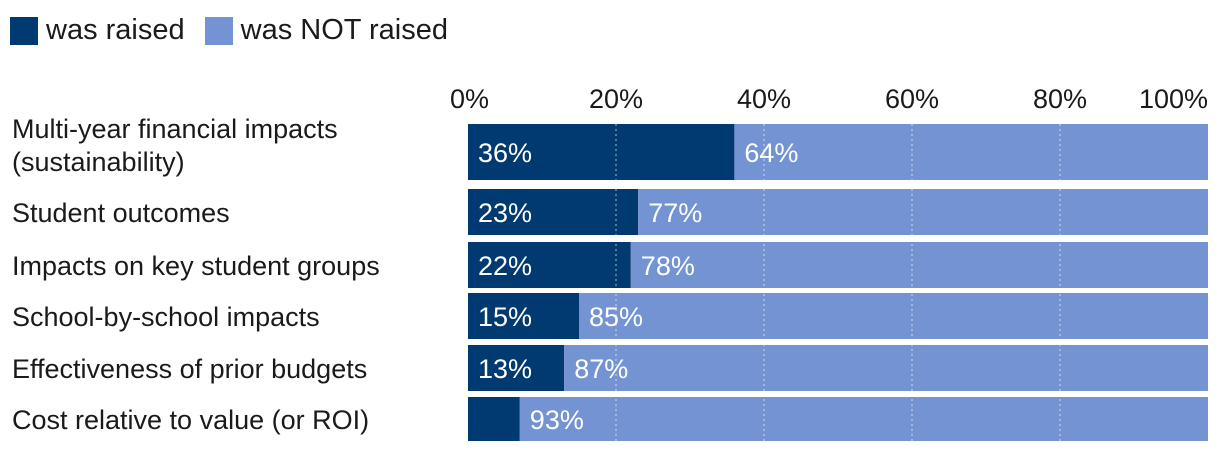 This screenshot has width=1220, height=454. I want to click on category-label-0-line-0: Multi-year financial impacts, so click(175, 129).